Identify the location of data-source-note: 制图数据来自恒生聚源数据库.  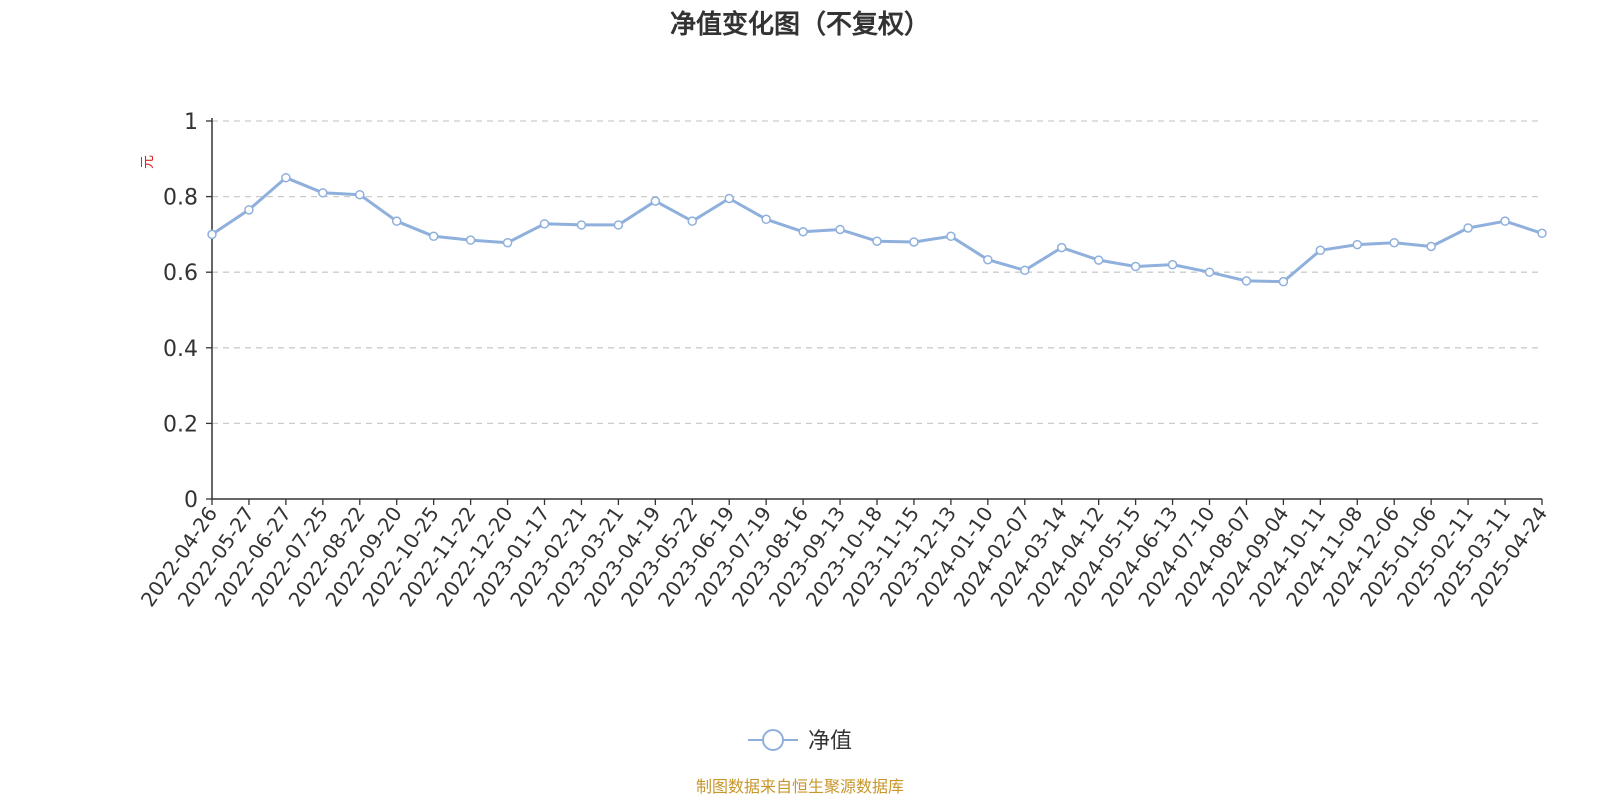
(800, 786).